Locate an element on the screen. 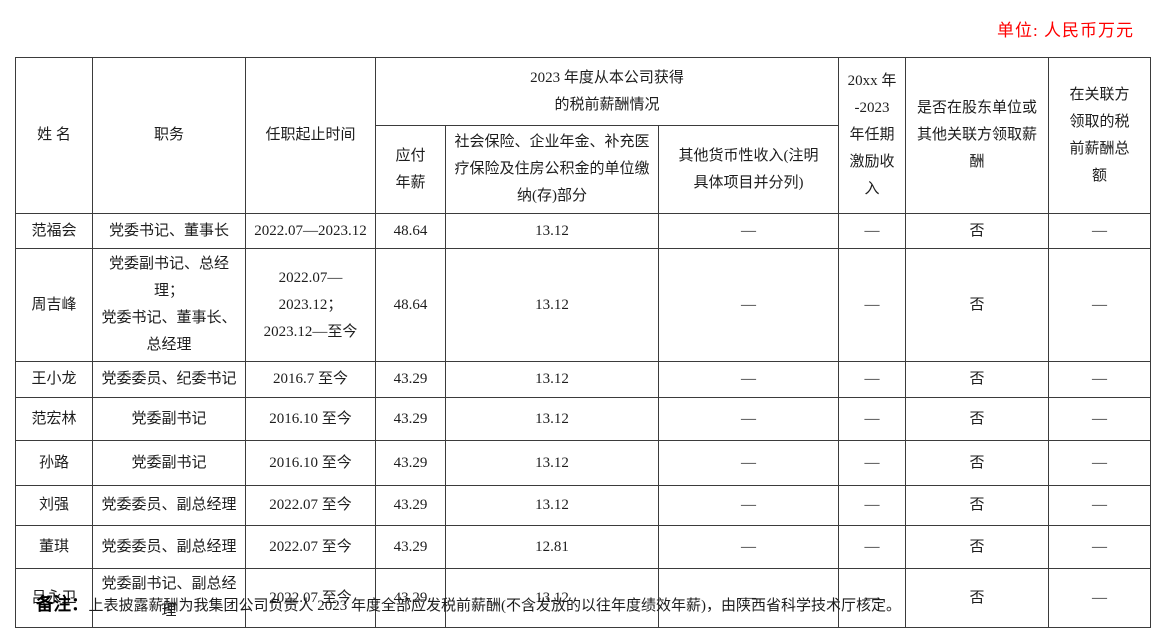 Image resolution: width=1152 pixels, height=628 pixels. table-row: 孙路 党委副书记 2016.10 至今 43.29 13.12 — — 否 — is located at coordinates (583, 463).